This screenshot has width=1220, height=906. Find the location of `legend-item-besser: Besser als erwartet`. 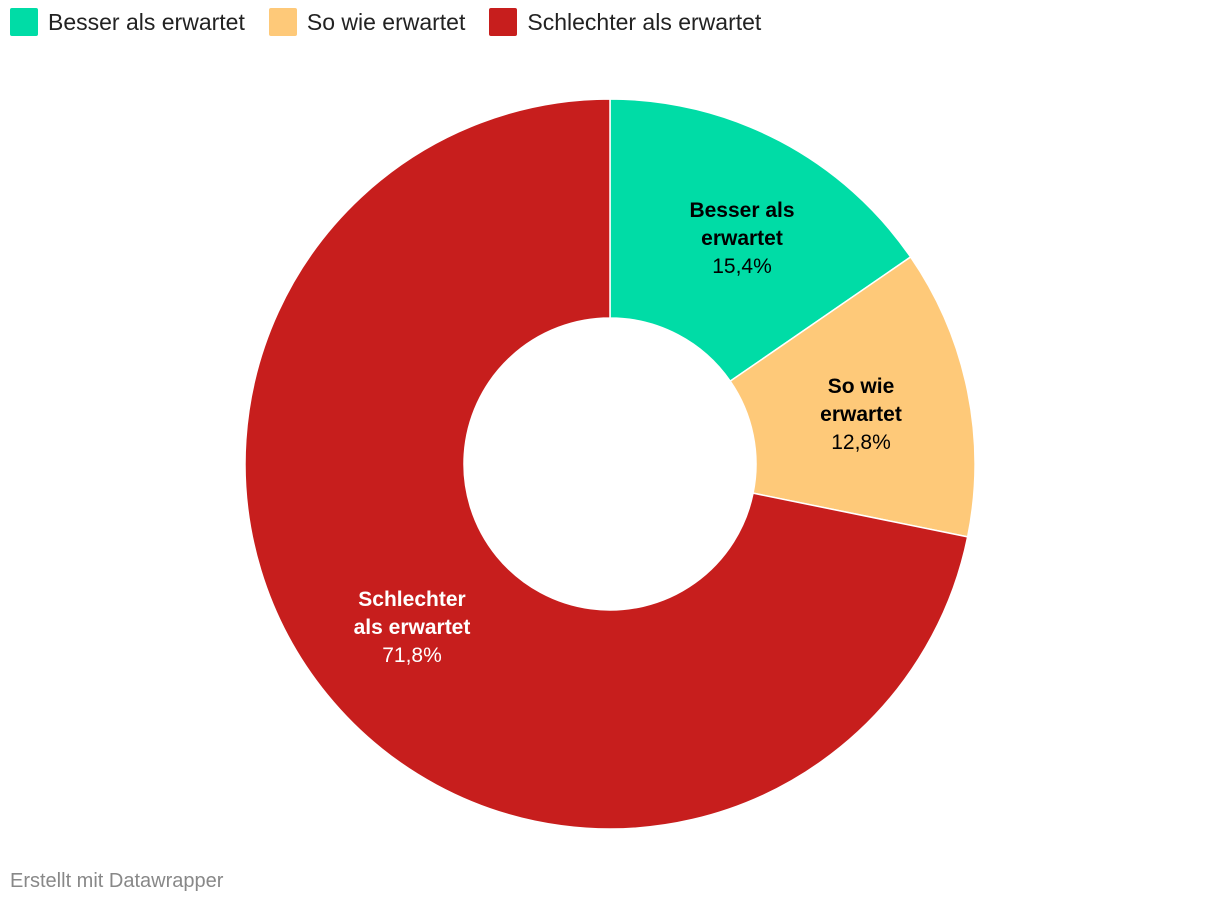

legend-item-besser: Besser als erwartet is located at coordinates (127, 22).